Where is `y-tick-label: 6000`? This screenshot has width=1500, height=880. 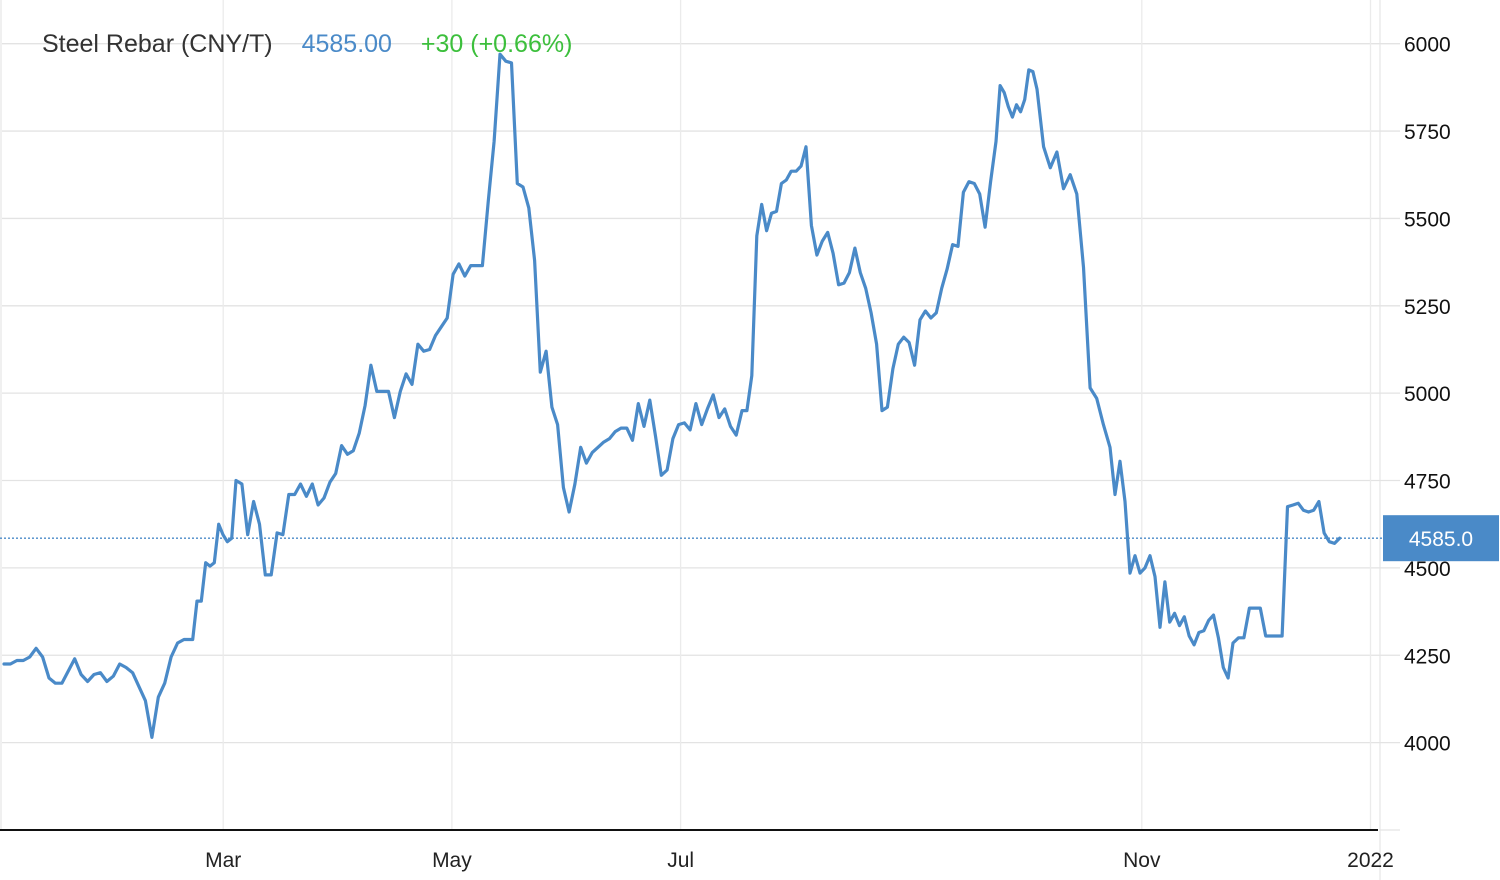 y-tick-label: 6000 is located at coordinates (1427, 45).